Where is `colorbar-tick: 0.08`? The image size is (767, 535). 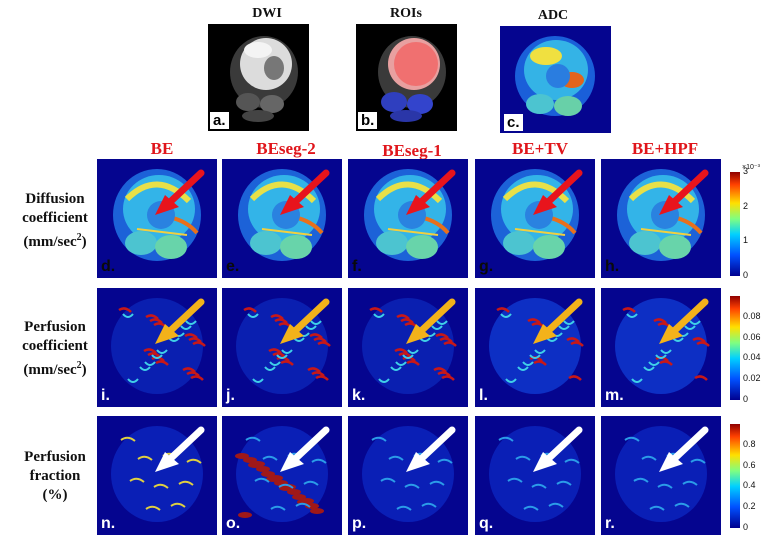 colorbar-tick: 0.08 is located at coordinates (752, 315).